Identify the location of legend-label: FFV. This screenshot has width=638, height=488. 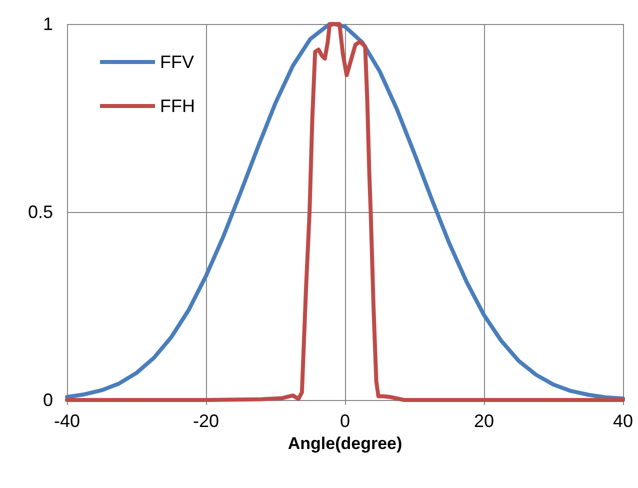
(177, 62).